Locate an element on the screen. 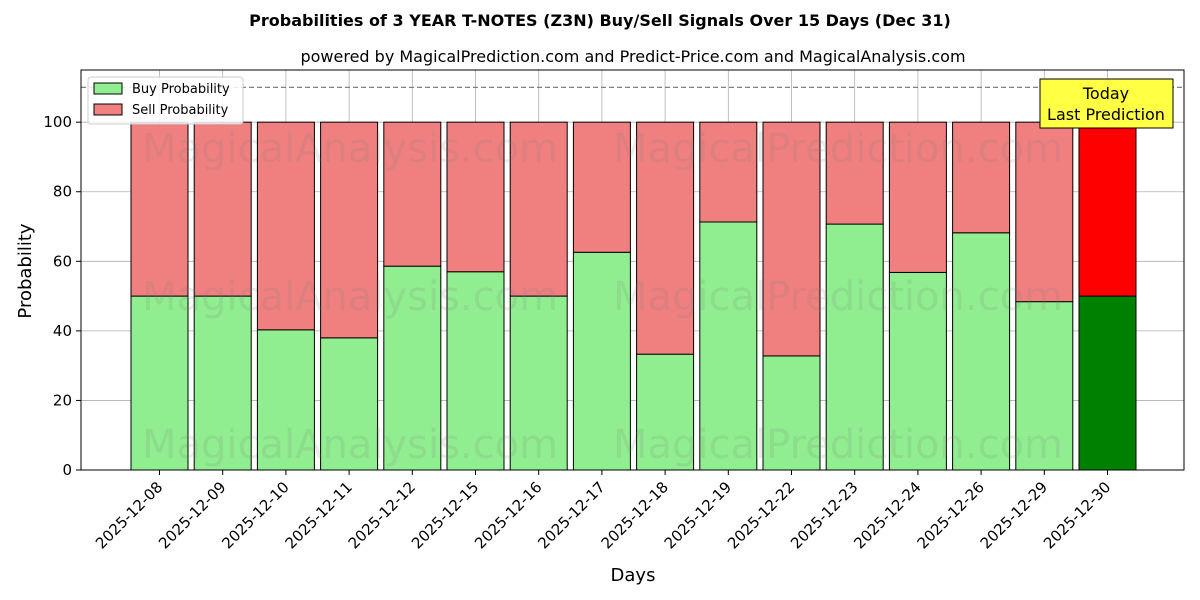 Image resolution: width=1200 pixels, height=600 pixels. x-tick-label: 2025-12-08 is located at coordinates (129, 515).